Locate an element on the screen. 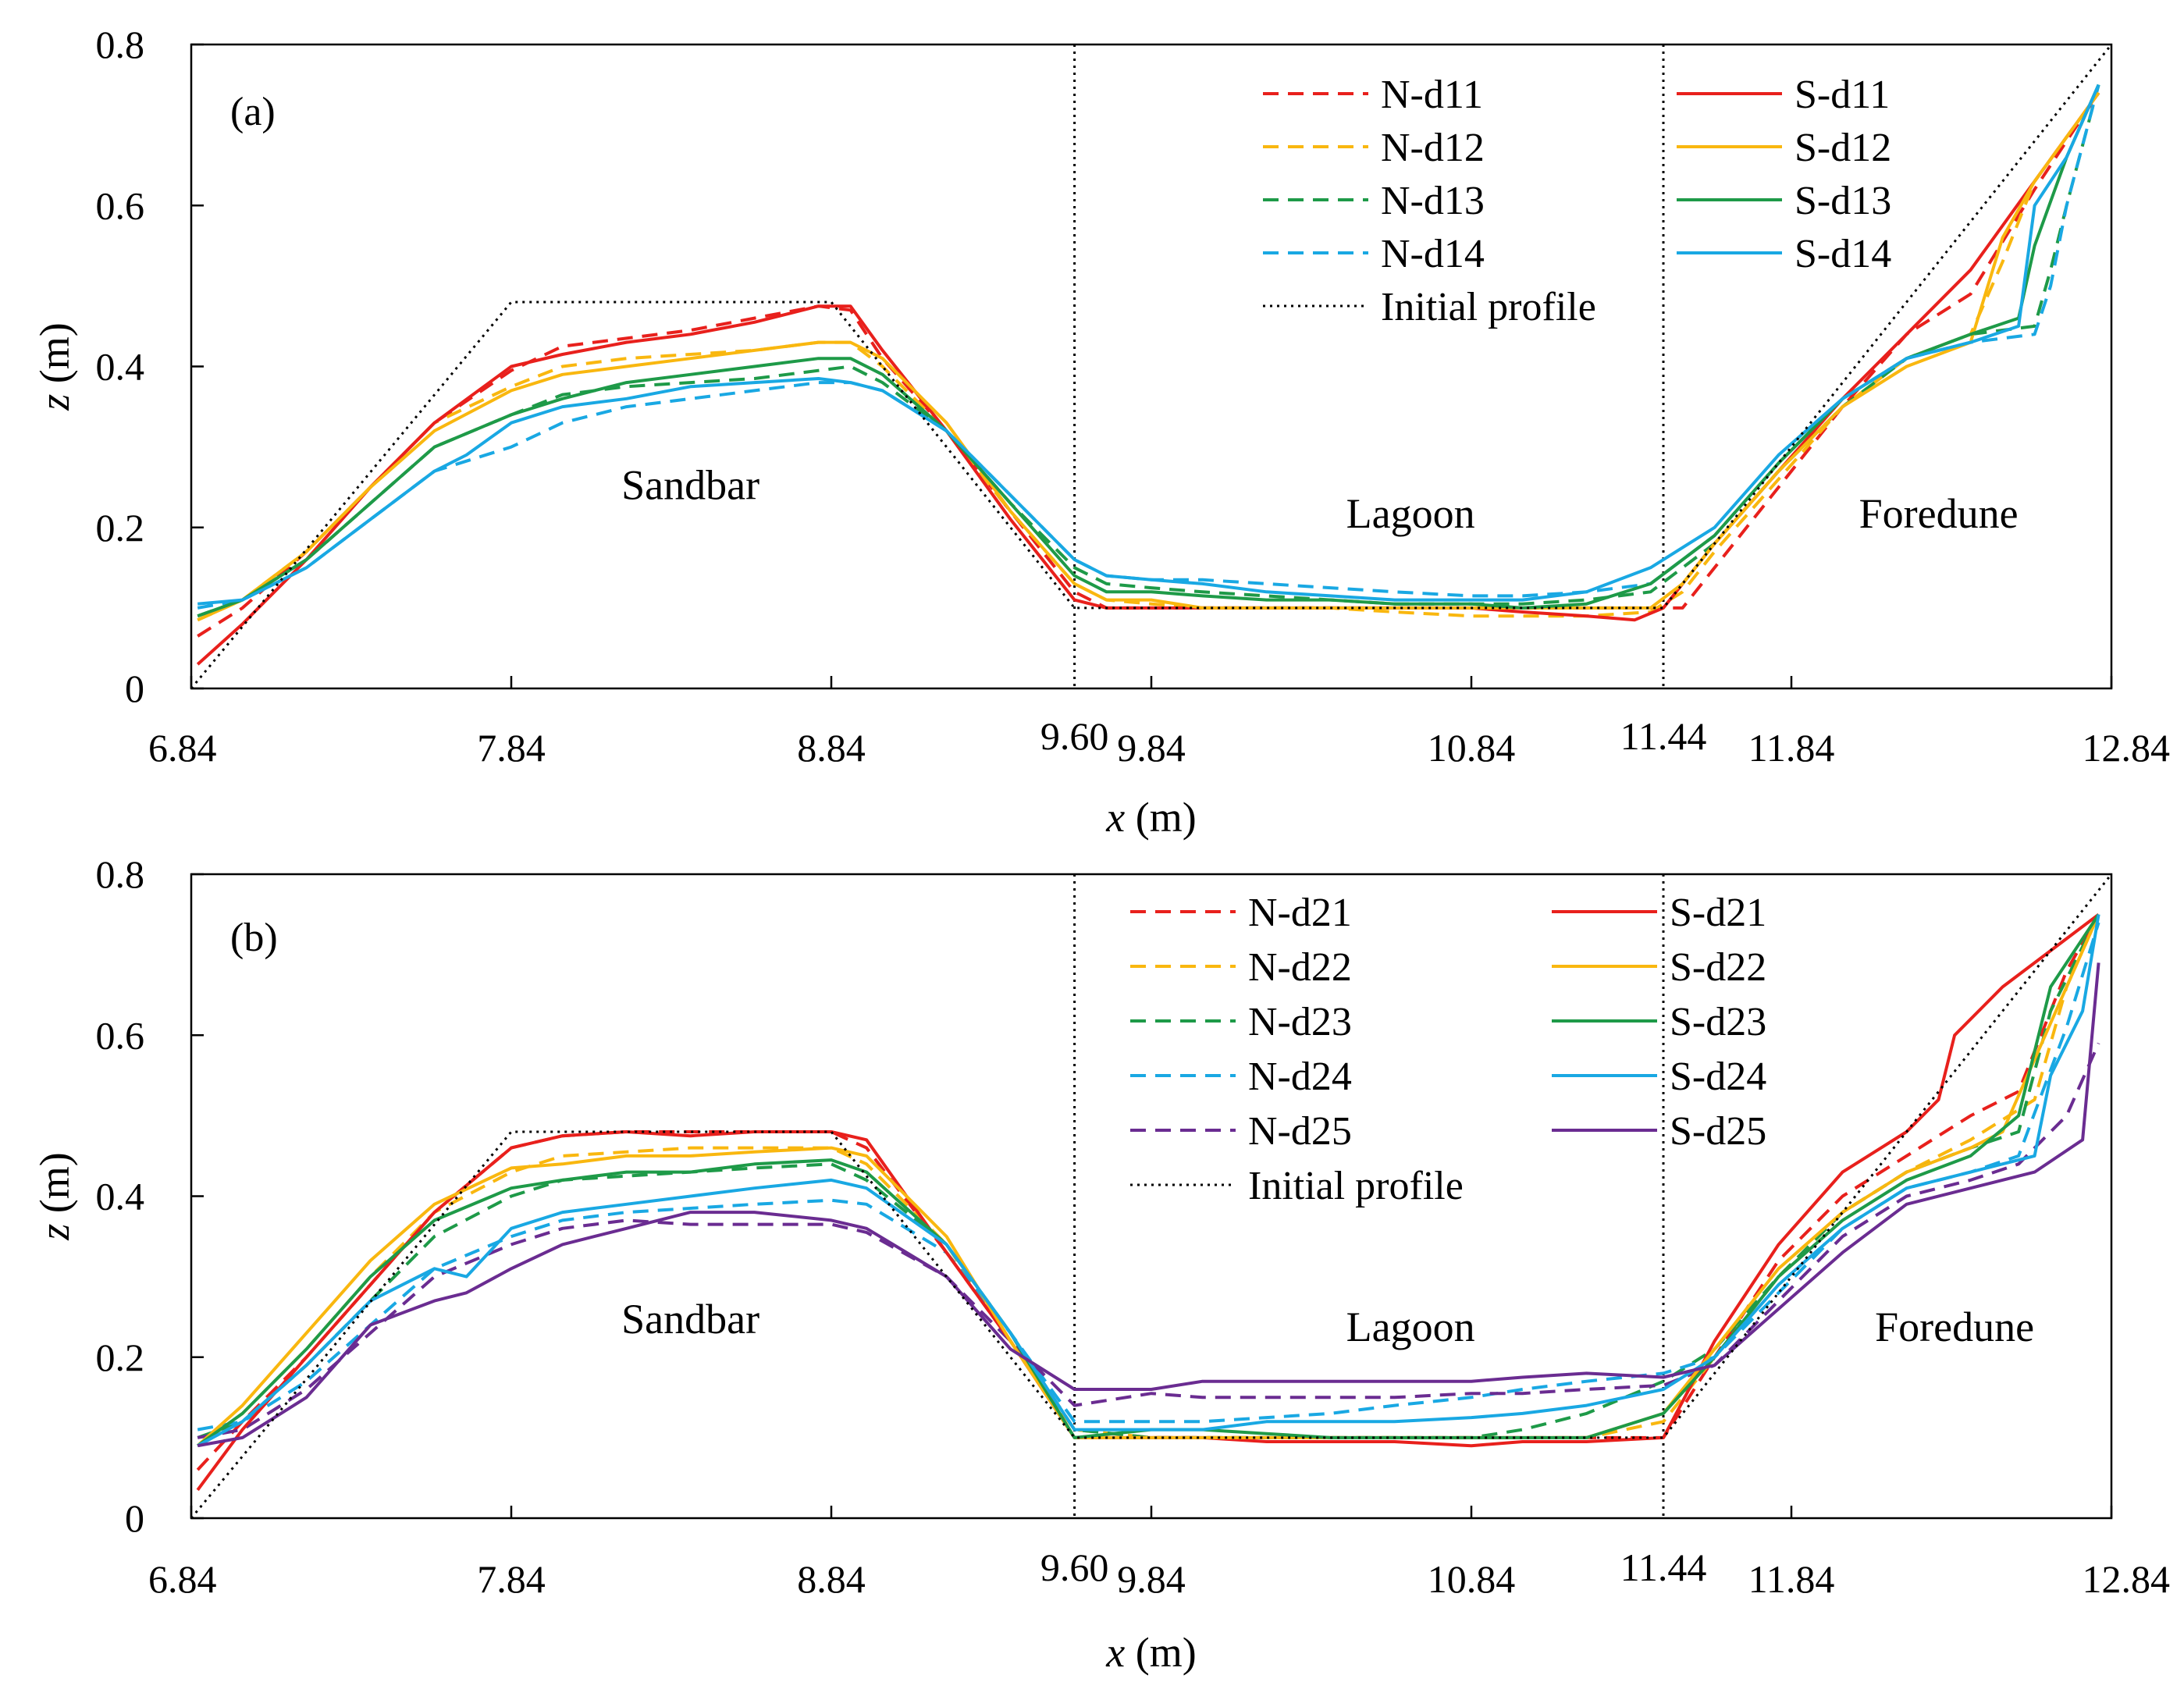 Image resolution: width=2184 pixels, height=1693 pixels. legend-label: S-d13 is located at coordinates (1843, 201).